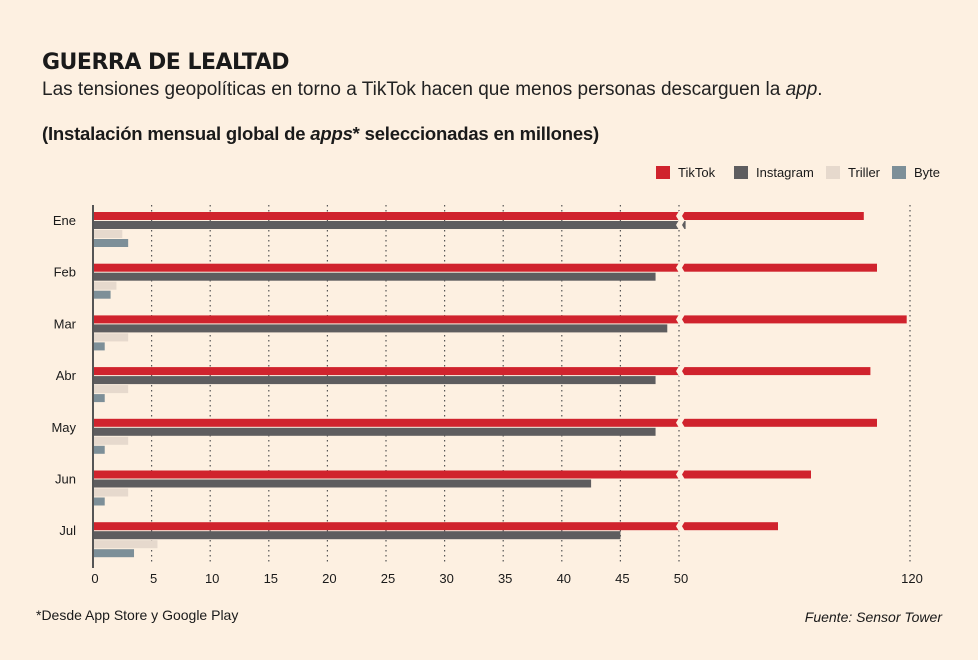 The image size is (978, 660). Describe the element at coordinates (65, 272) in the screenshot. I see `category-label: Feb` at that location.